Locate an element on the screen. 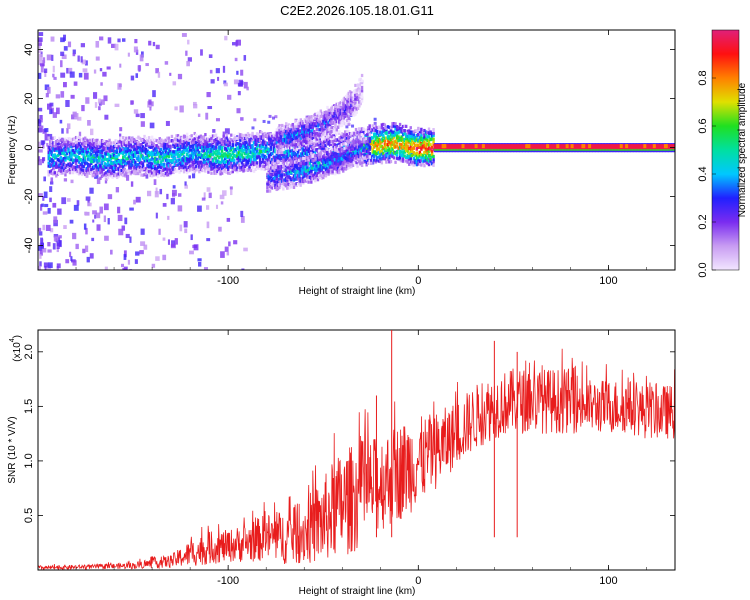 Image resolution: width=750 pixels, height=600 pixels. heatmap-ridge-core is located at coordinates (645, 146).